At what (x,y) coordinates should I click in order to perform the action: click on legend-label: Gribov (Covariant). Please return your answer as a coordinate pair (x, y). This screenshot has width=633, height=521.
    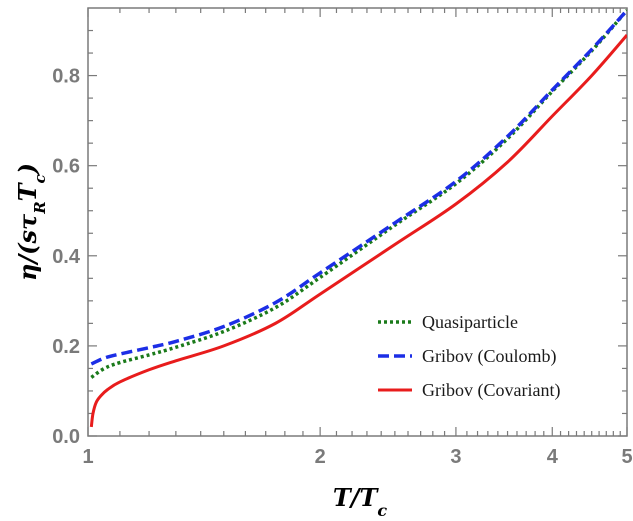
    Looking at the image, I should click on (491, 390).